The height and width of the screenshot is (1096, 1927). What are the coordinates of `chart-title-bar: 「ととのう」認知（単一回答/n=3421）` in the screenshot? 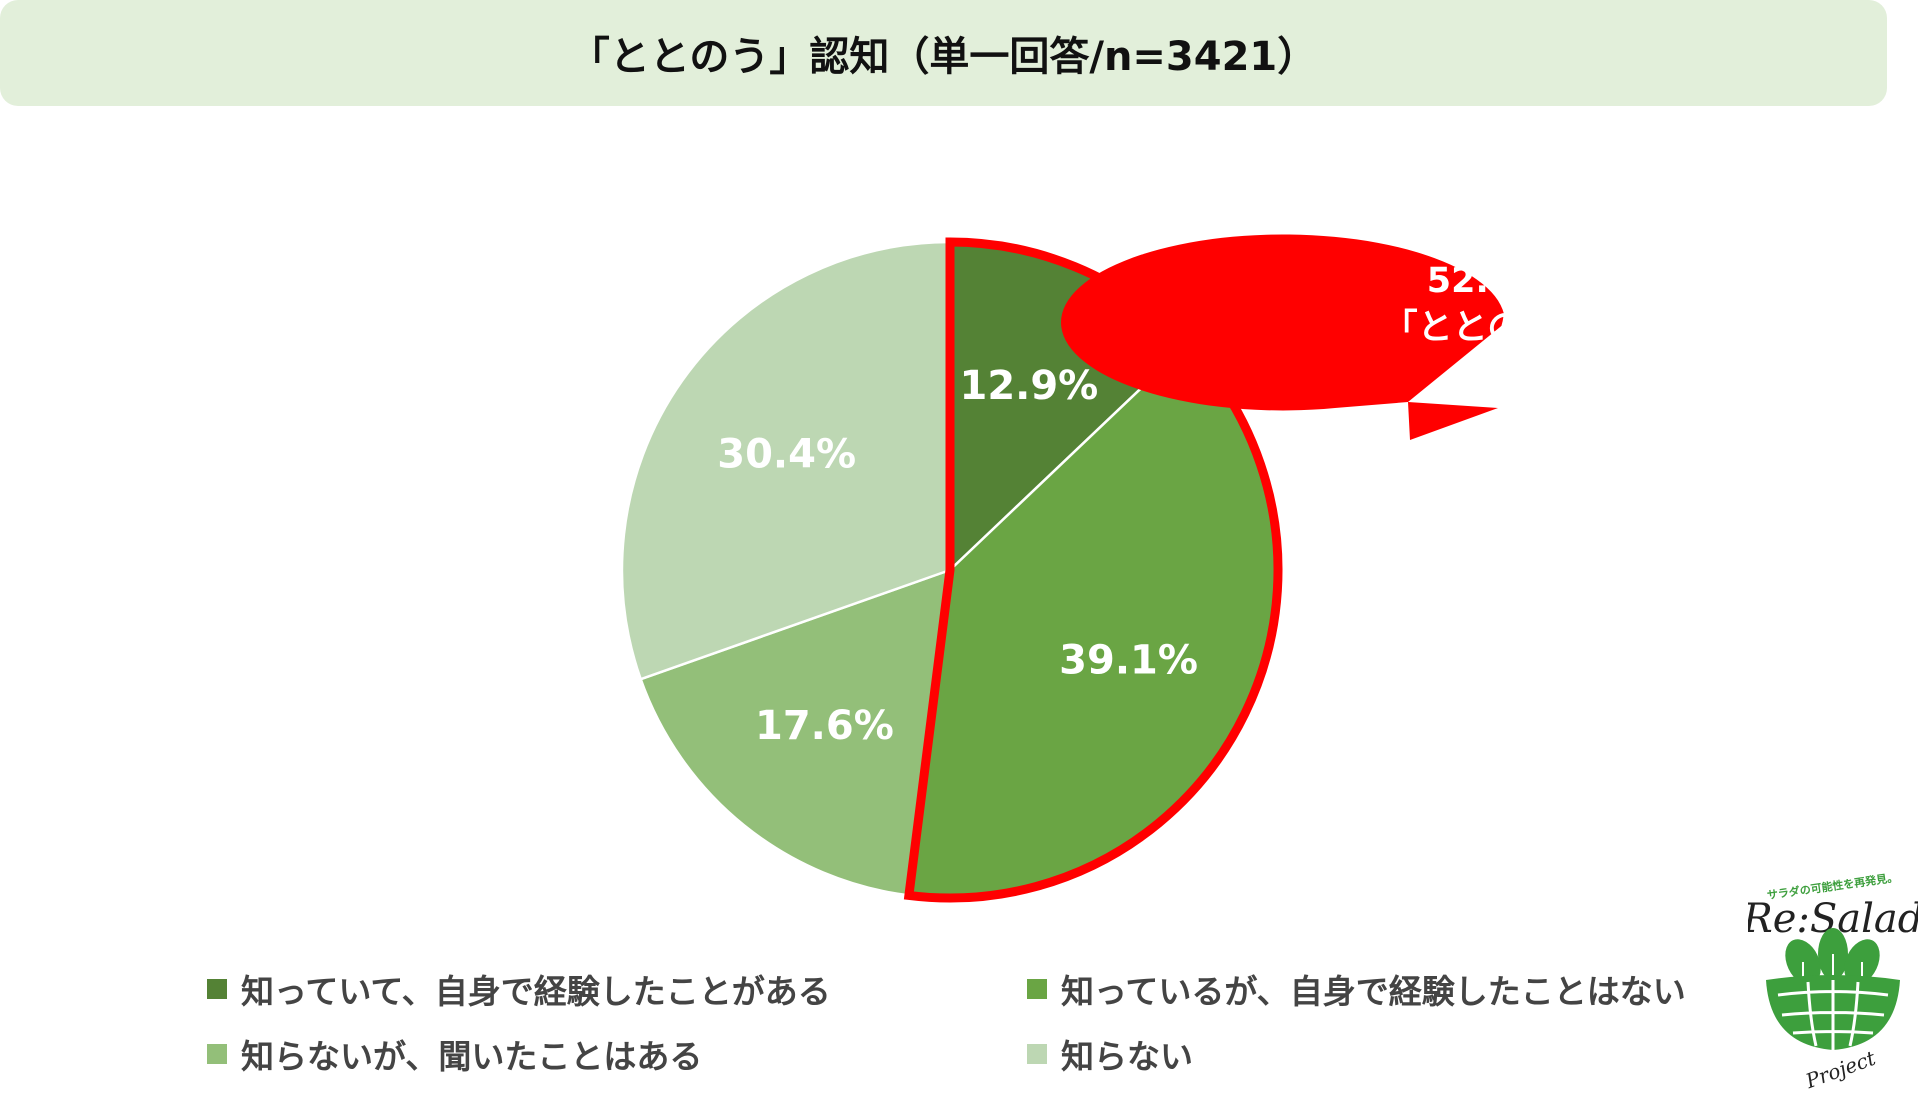 It's located at (943, 53).